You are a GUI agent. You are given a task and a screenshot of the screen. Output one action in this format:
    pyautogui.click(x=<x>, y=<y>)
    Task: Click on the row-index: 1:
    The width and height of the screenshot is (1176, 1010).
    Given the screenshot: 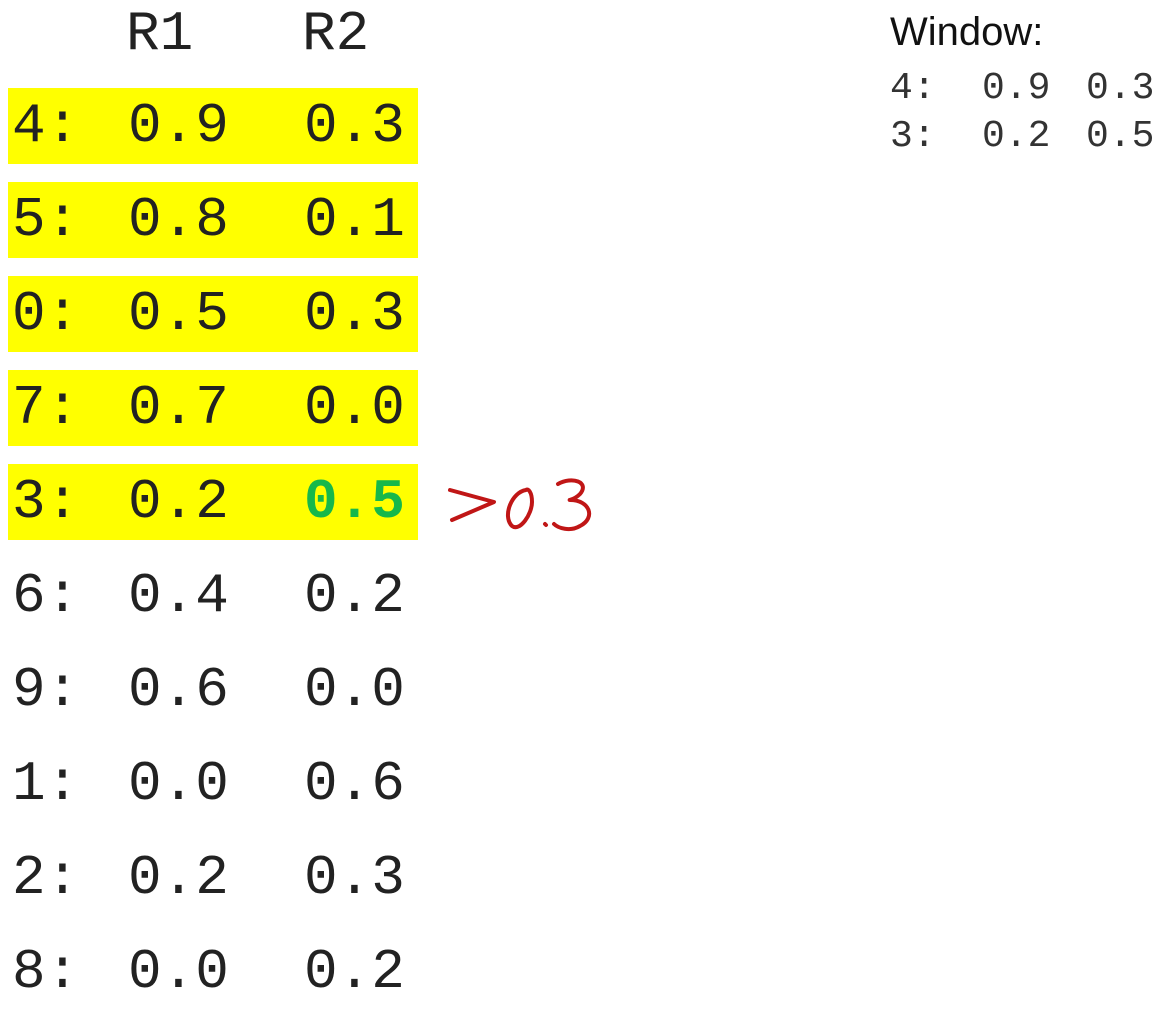 What is the action you would take?
    pyautogui.click(x=46, y=784)
    